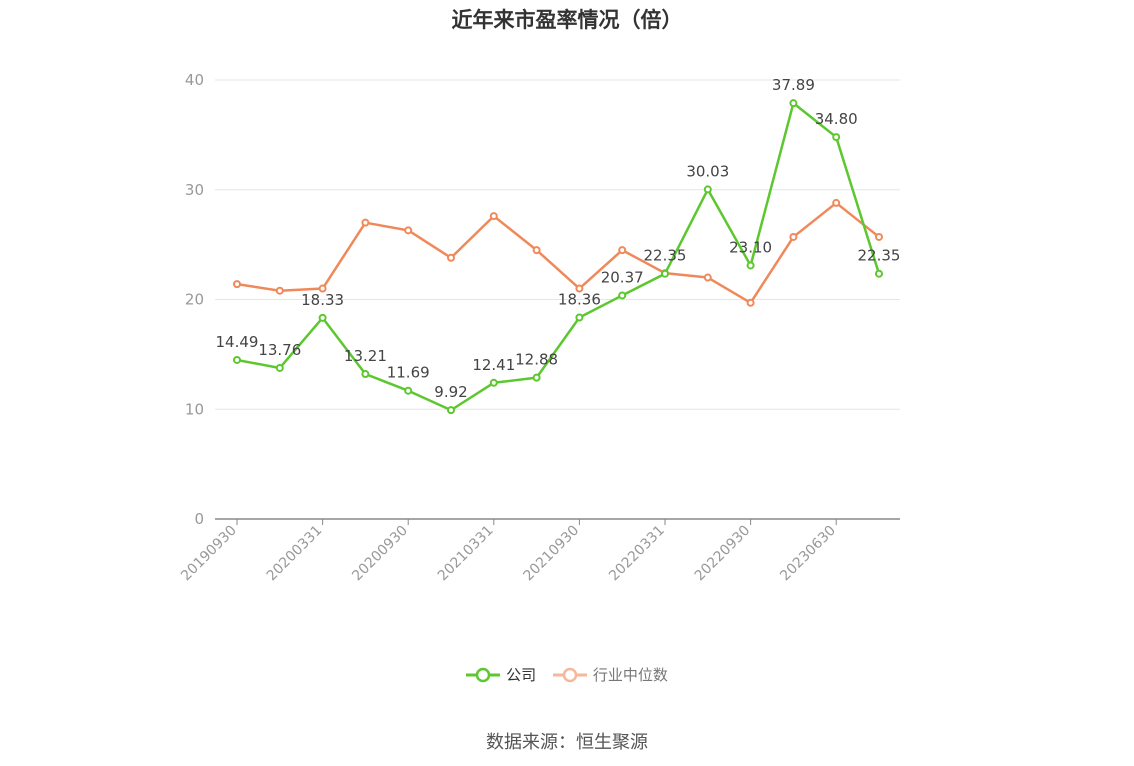 The width and height of the screenshot is (1134, 766). I want to click on data-label: 9.92, so click(450, 392).